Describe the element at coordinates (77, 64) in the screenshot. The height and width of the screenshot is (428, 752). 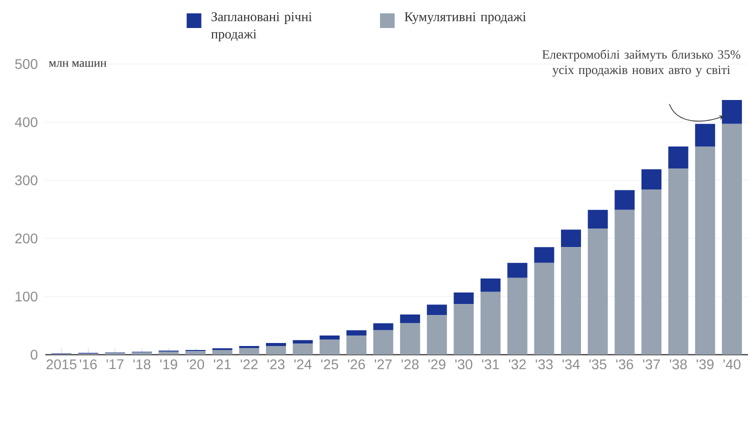
I see `y-axis-title: млн машин` at that location.